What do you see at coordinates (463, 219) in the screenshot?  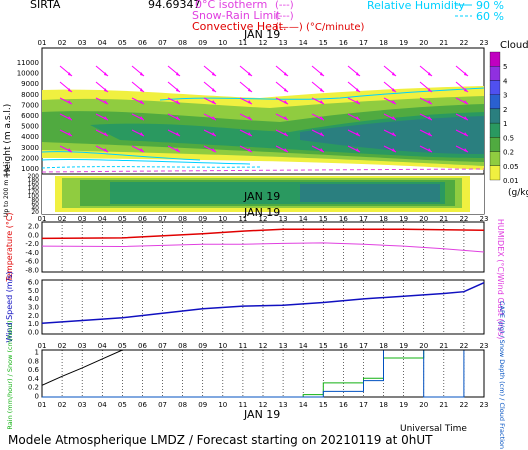 I see `hour-mid-tick-22: 22` at bounding box center [463, 219].